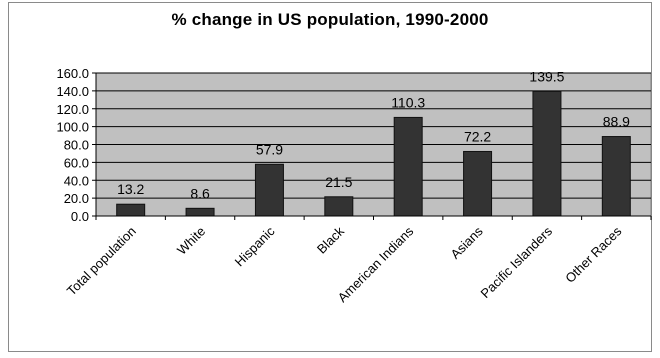  Describe the element at coordinates (72, 109) in the screenshot. I see `y-tick-label: 120.0` at that location.